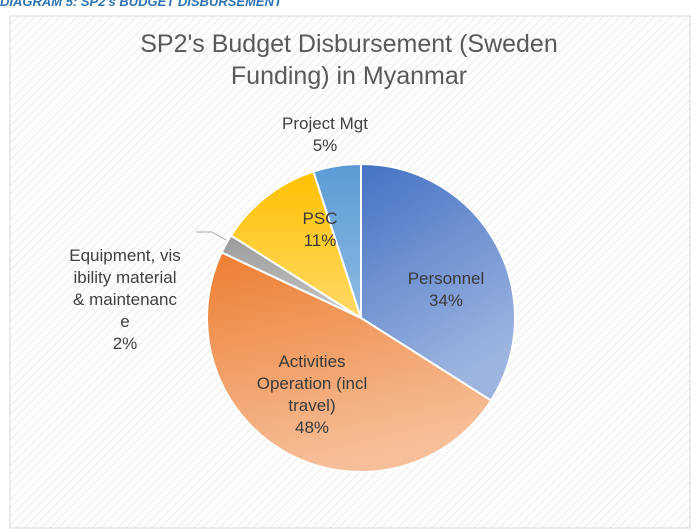  I want to click on label-name: Personnel, so click(446, 278).